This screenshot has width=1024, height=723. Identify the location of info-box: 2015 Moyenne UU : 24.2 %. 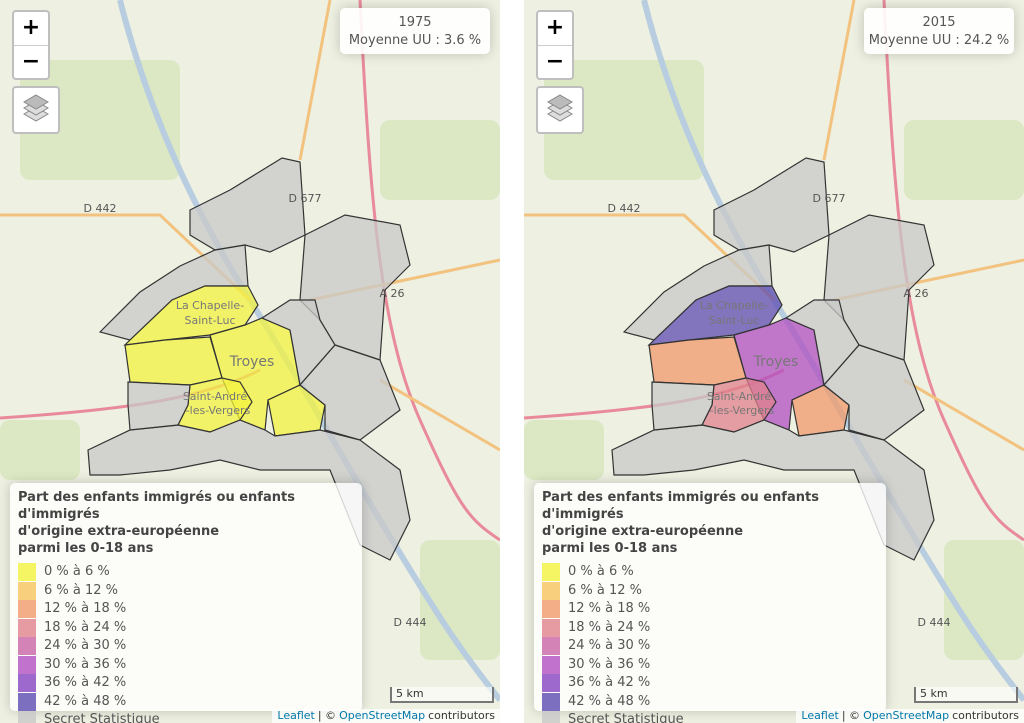
(939, 31).